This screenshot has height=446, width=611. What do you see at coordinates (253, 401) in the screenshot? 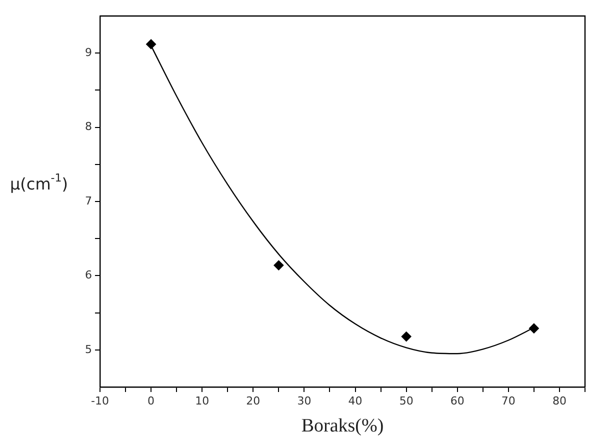
I see `x-tick-label: 20` at bounding box center [253, 401].